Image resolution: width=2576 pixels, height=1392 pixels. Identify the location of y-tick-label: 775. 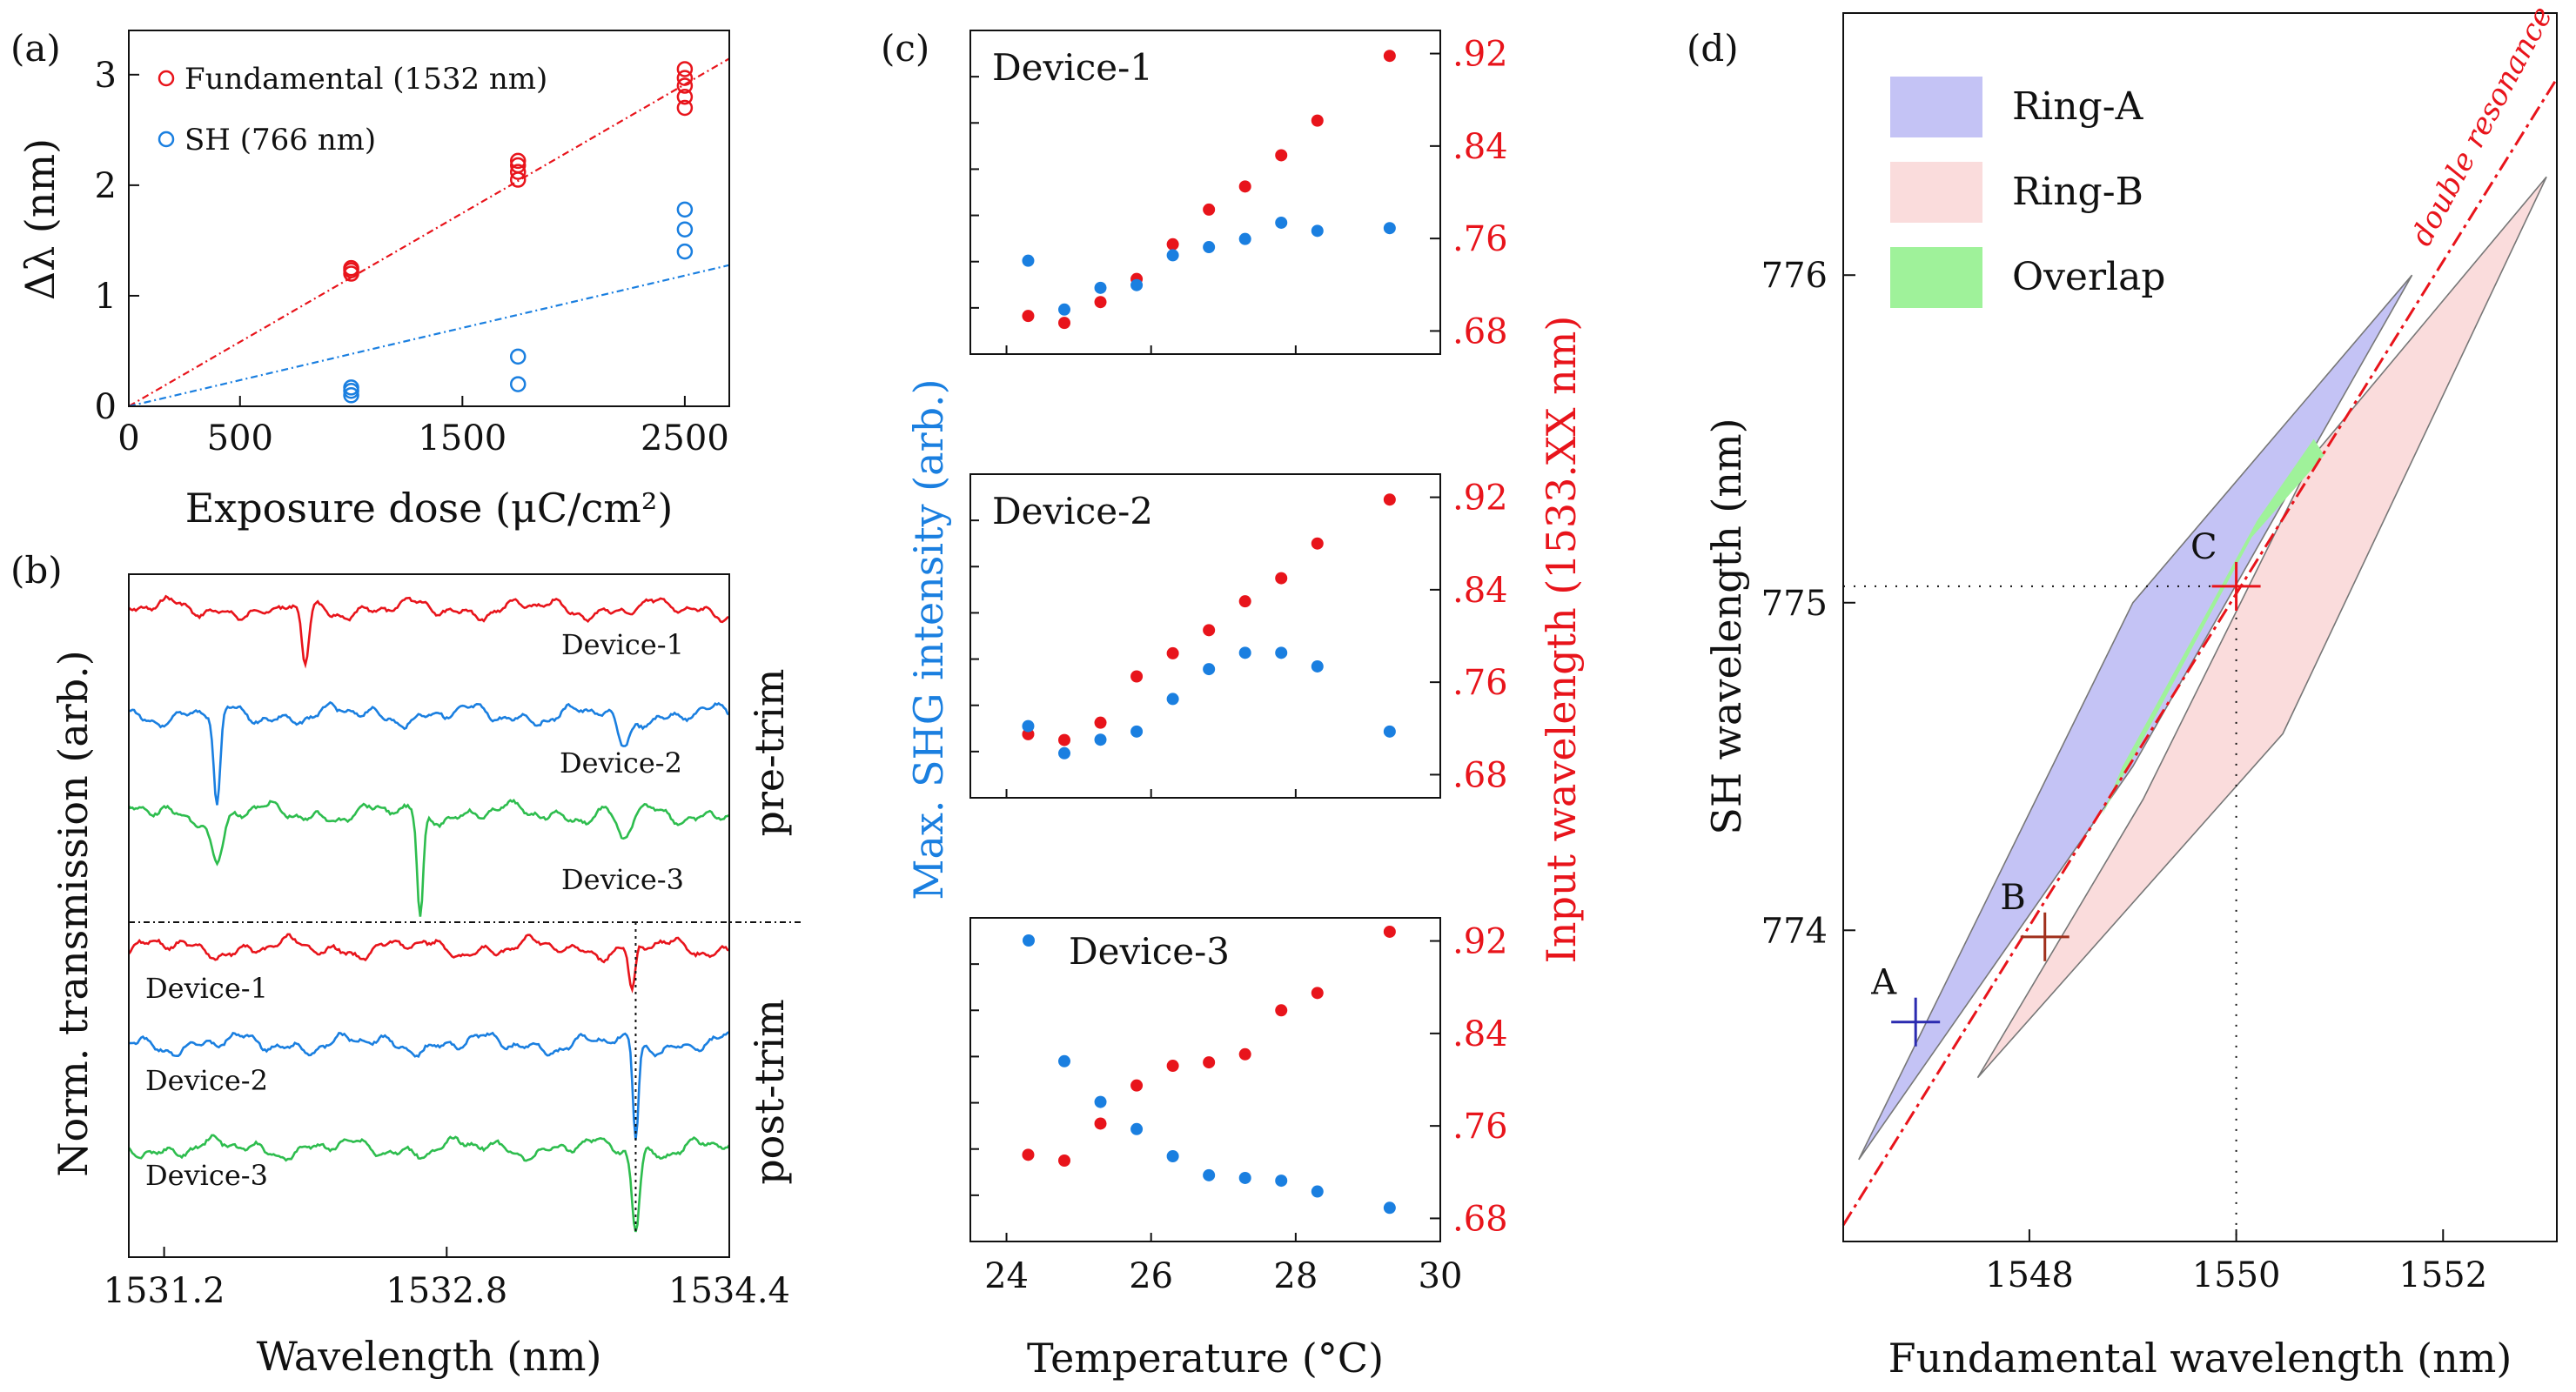
(1794, 604).